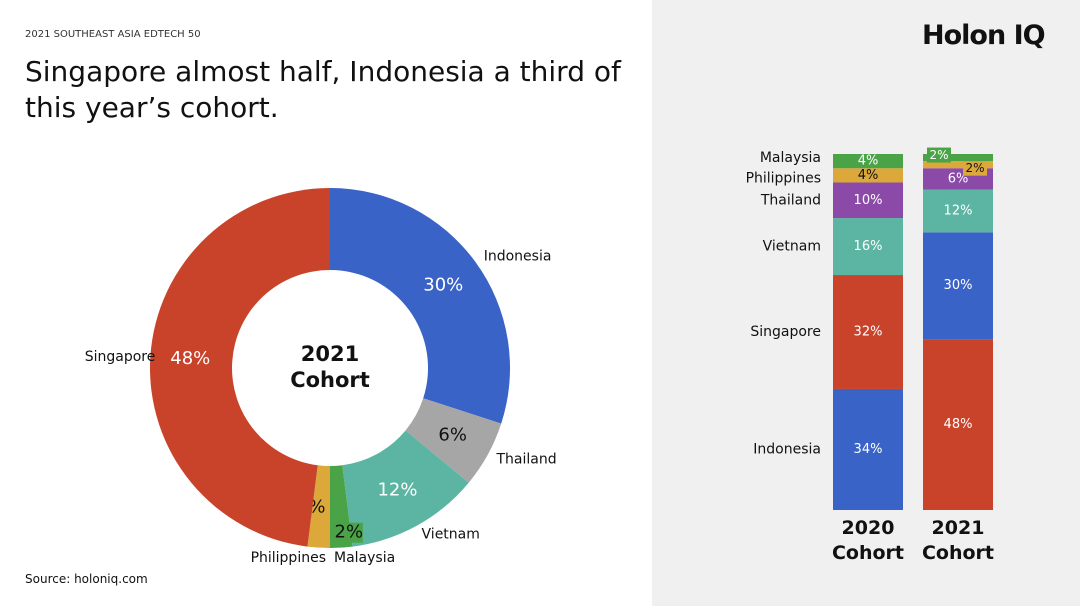  What do you see at coordinates (330, 367) in the screenshot?
I see `center-label: 2021 Cohort` at bounding box center [330, 367].